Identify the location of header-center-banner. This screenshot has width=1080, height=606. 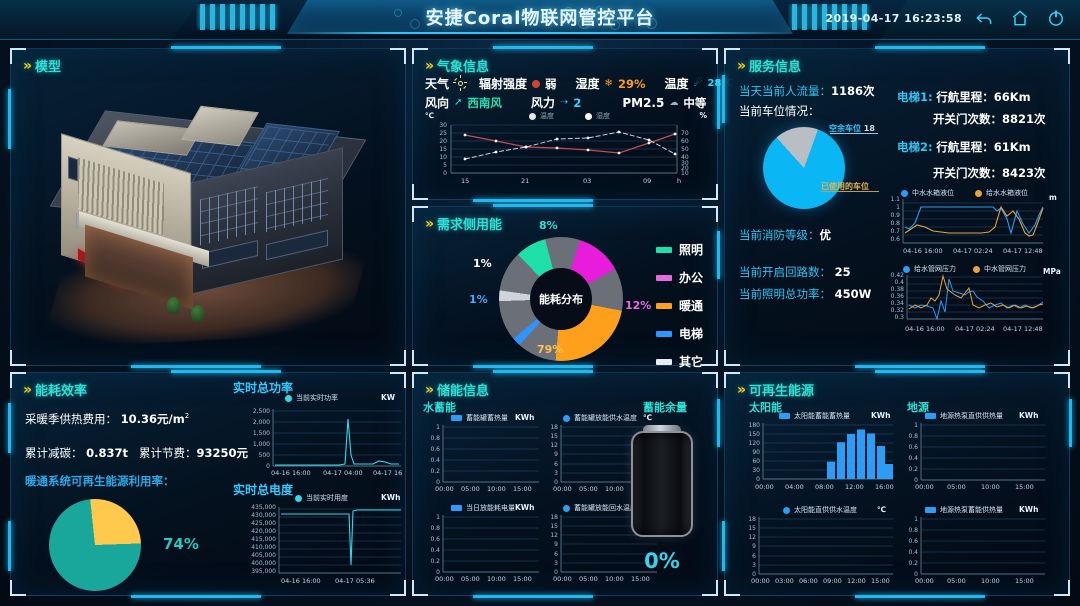
(540, 17).